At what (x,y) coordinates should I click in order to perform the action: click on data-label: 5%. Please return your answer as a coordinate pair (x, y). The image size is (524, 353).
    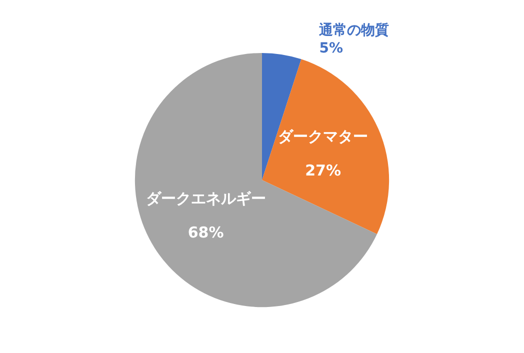
    Looking at the image, I should click on (331, 48).